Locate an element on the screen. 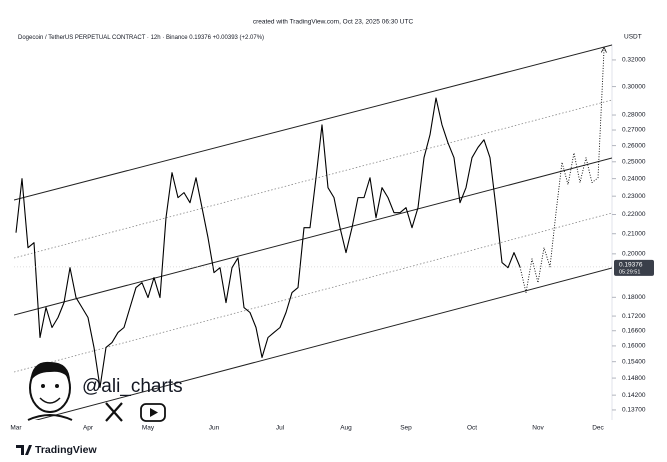  logo: TradingView is located at coordinates (56, 450).